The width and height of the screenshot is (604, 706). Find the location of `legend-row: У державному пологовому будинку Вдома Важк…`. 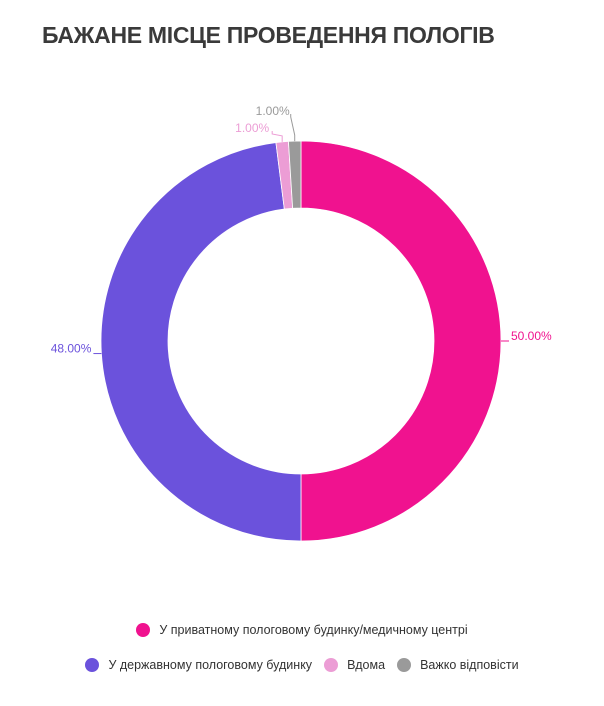

legend-row: У державному пологовому будинку Вдома Важк… is located at coordinates (302, 664).